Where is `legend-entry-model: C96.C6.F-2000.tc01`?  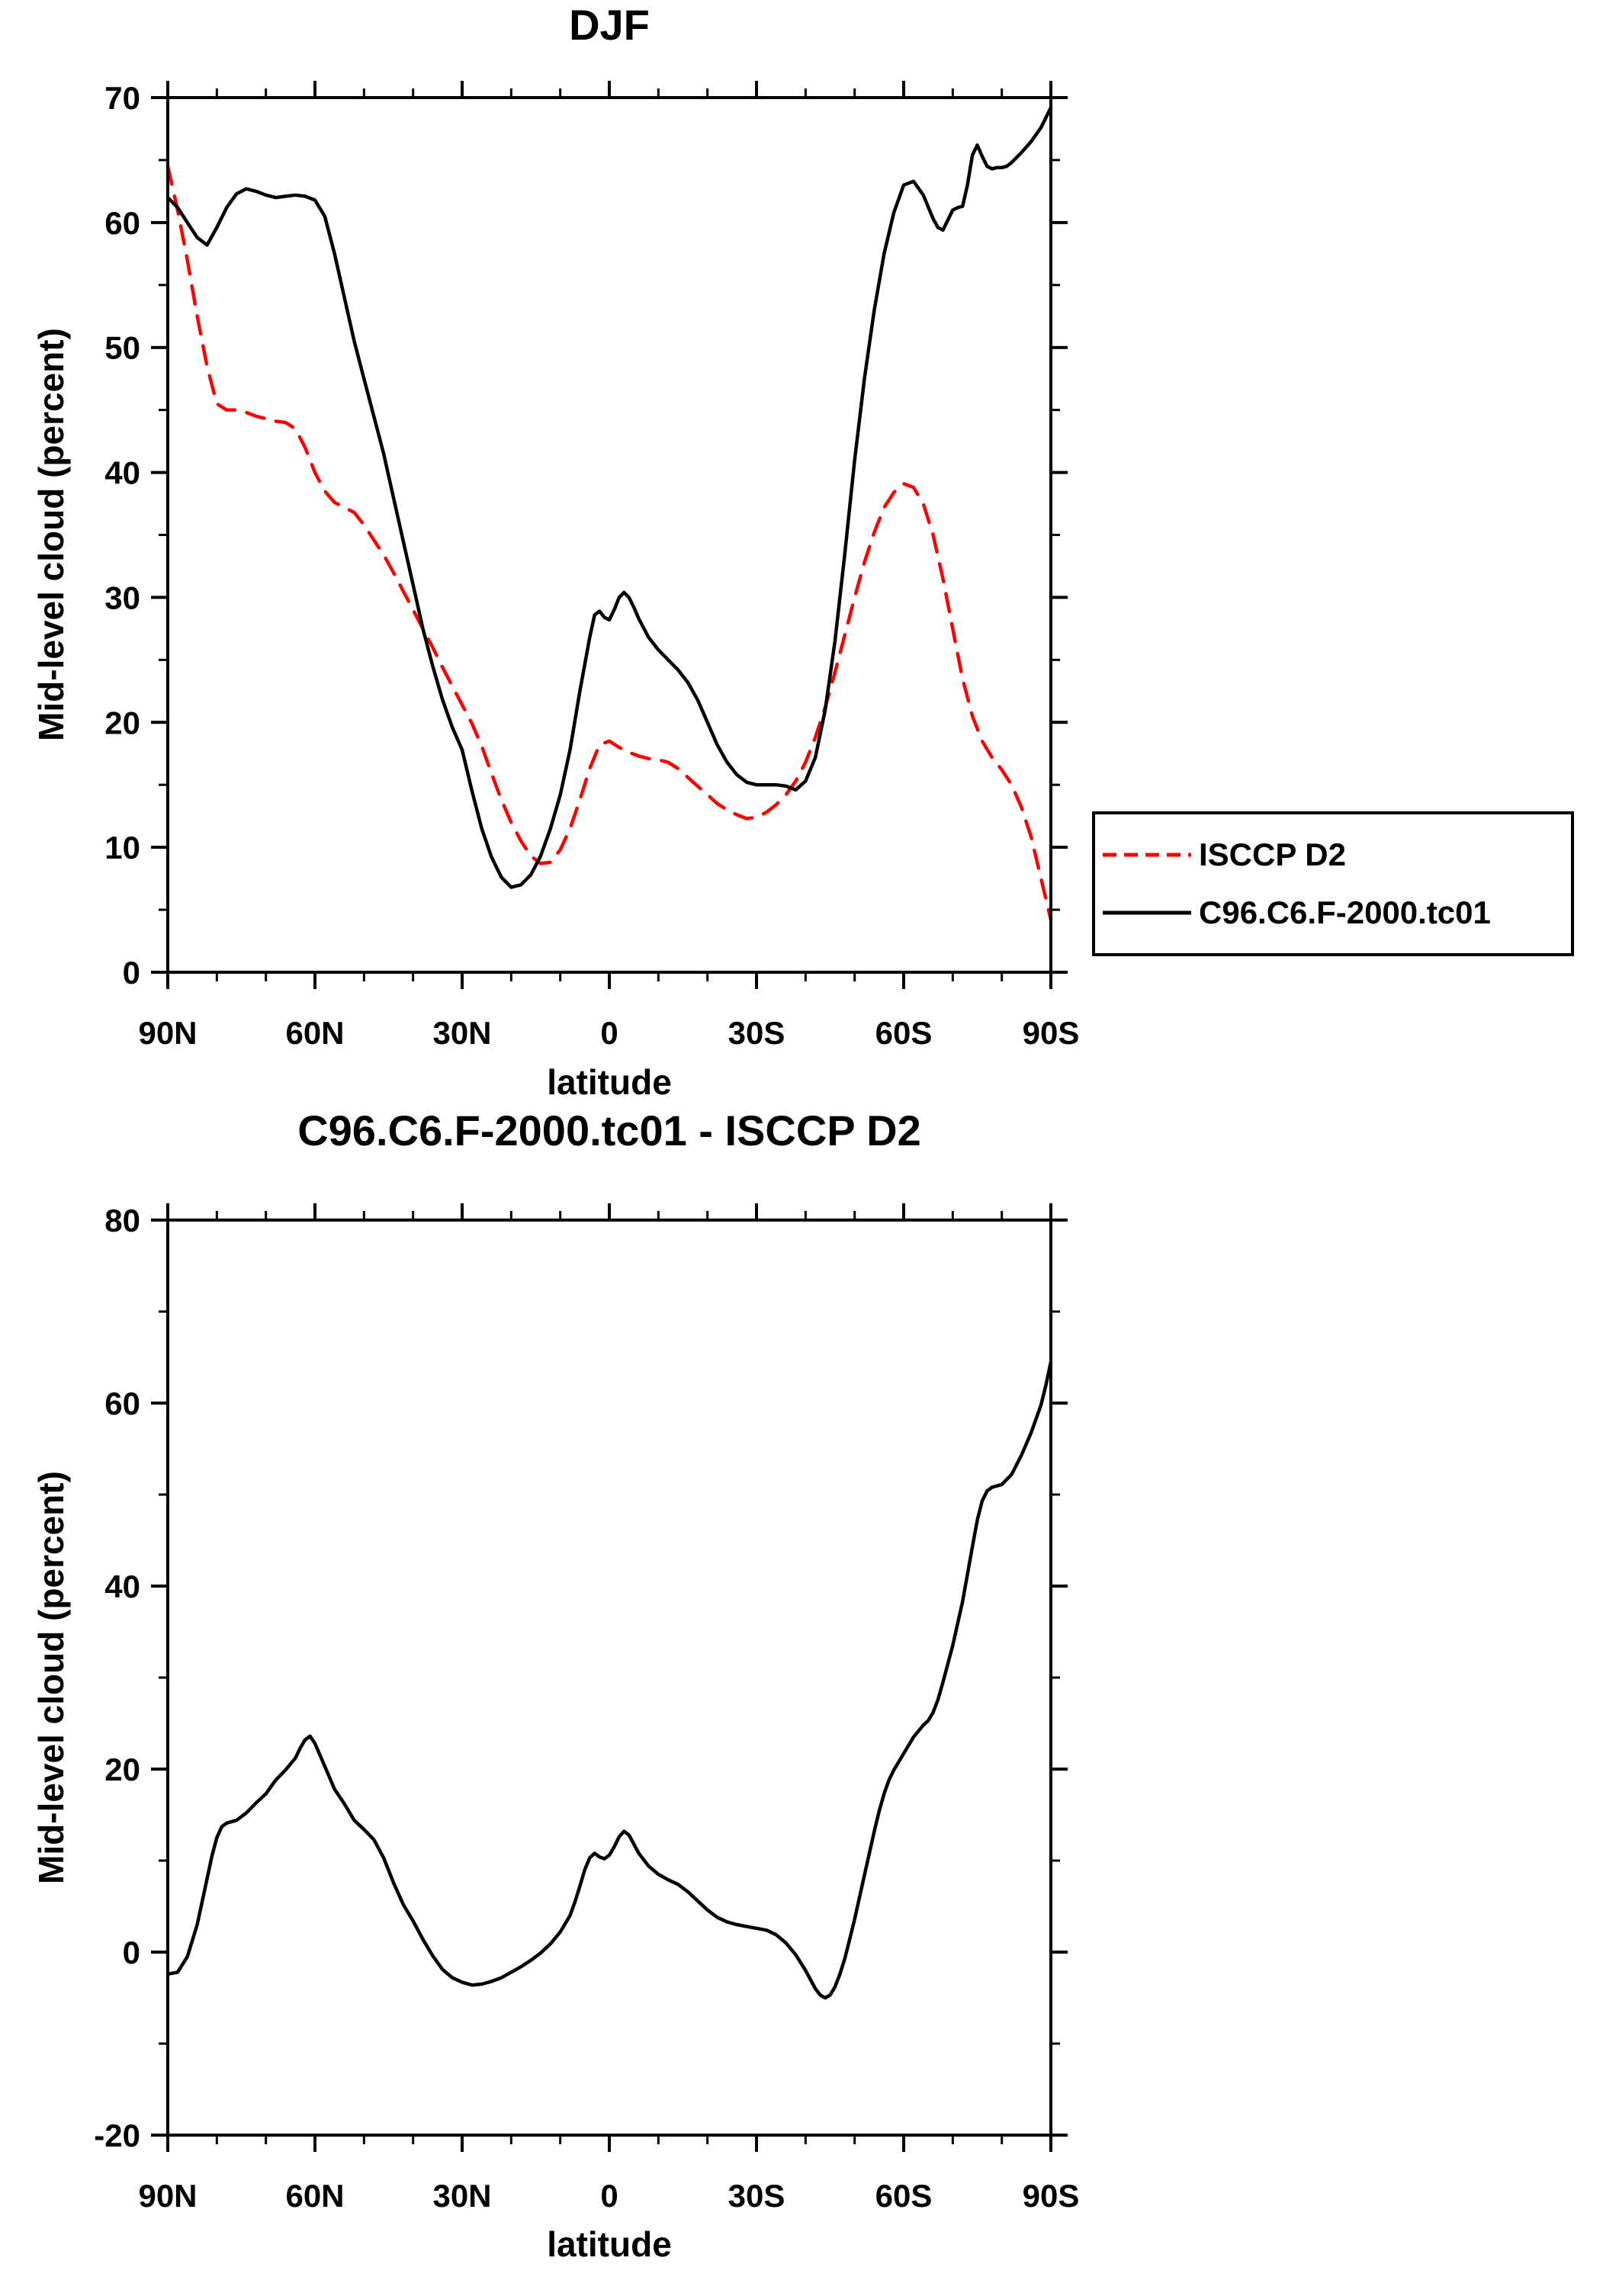
legend-entry-model: C96.C6.F-2000.tc01 is located at coordinates (1336, 912).